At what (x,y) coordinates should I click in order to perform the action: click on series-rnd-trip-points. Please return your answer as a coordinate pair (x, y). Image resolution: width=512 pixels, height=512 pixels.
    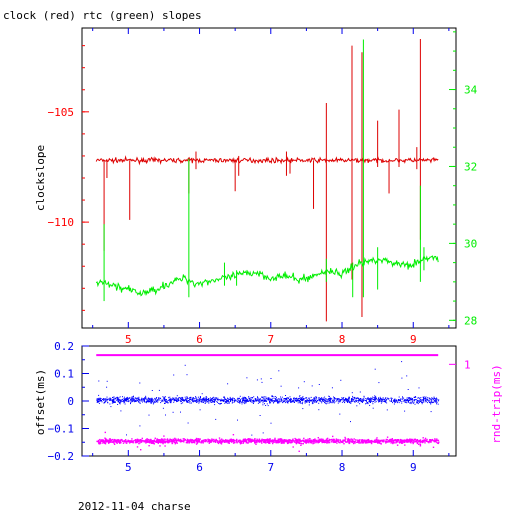
    Looking at the image, I should click on (268, 441).